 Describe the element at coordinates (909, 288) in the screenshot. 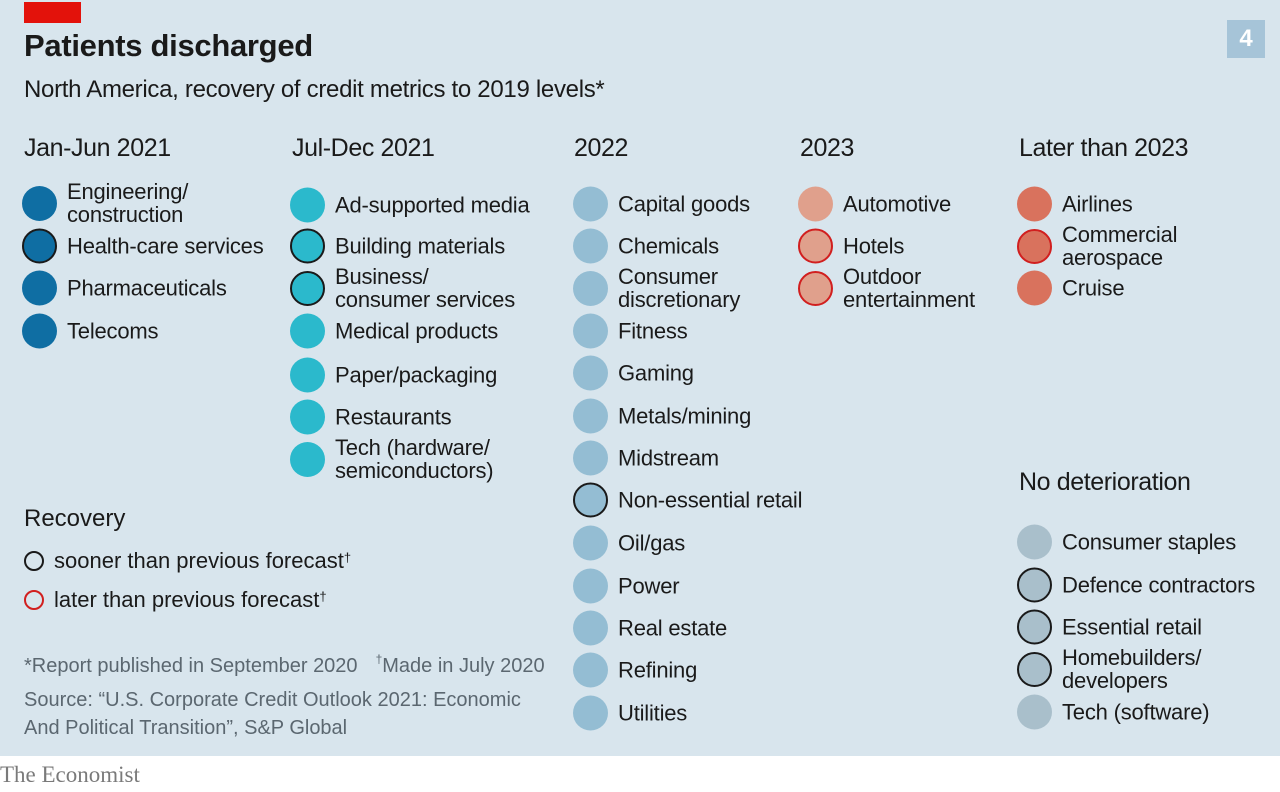

I see `category-label: Outdoor entertainment` at that location.